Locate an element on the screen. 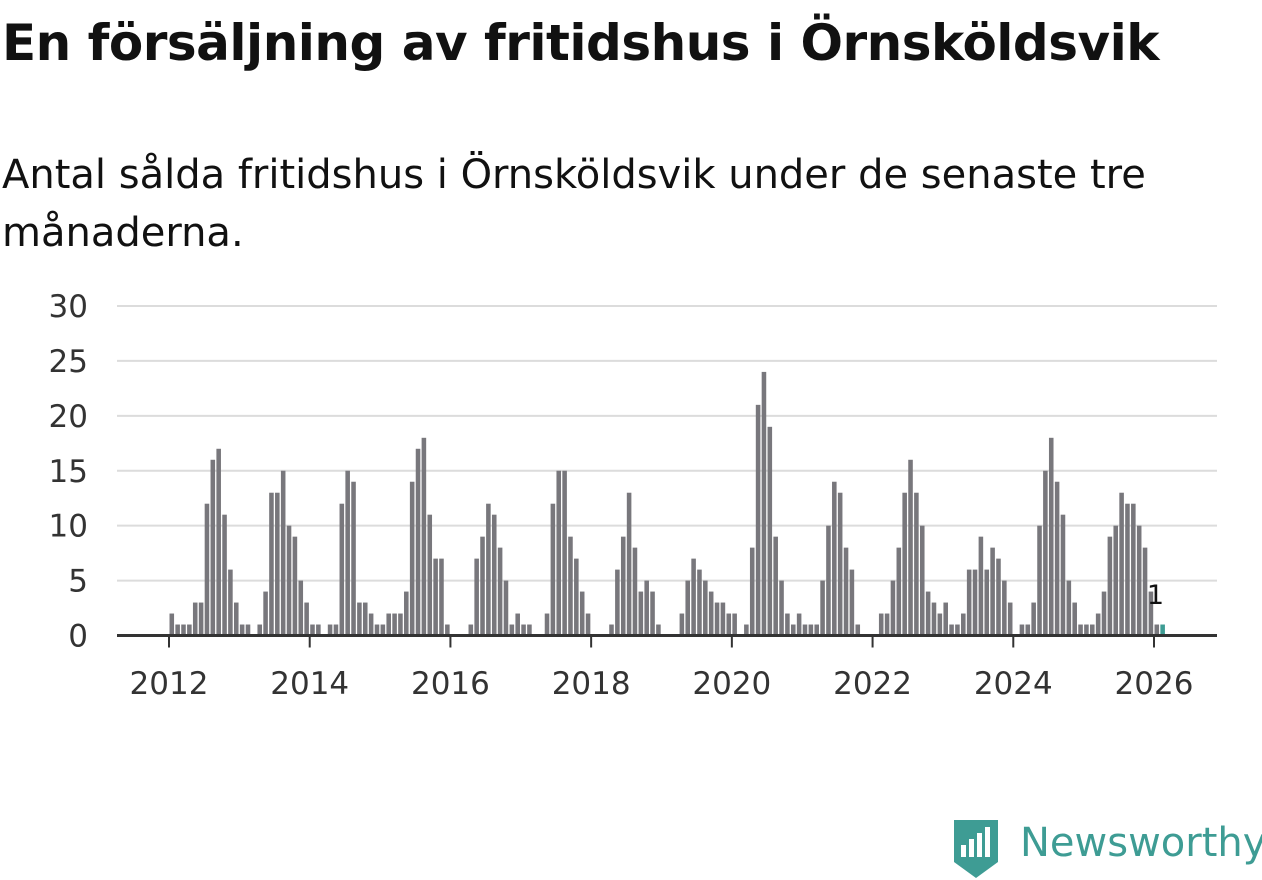 This screenshot has height=880, width=1262. x-tick-label-2016: 2016 is located at coordinates (450, 684).